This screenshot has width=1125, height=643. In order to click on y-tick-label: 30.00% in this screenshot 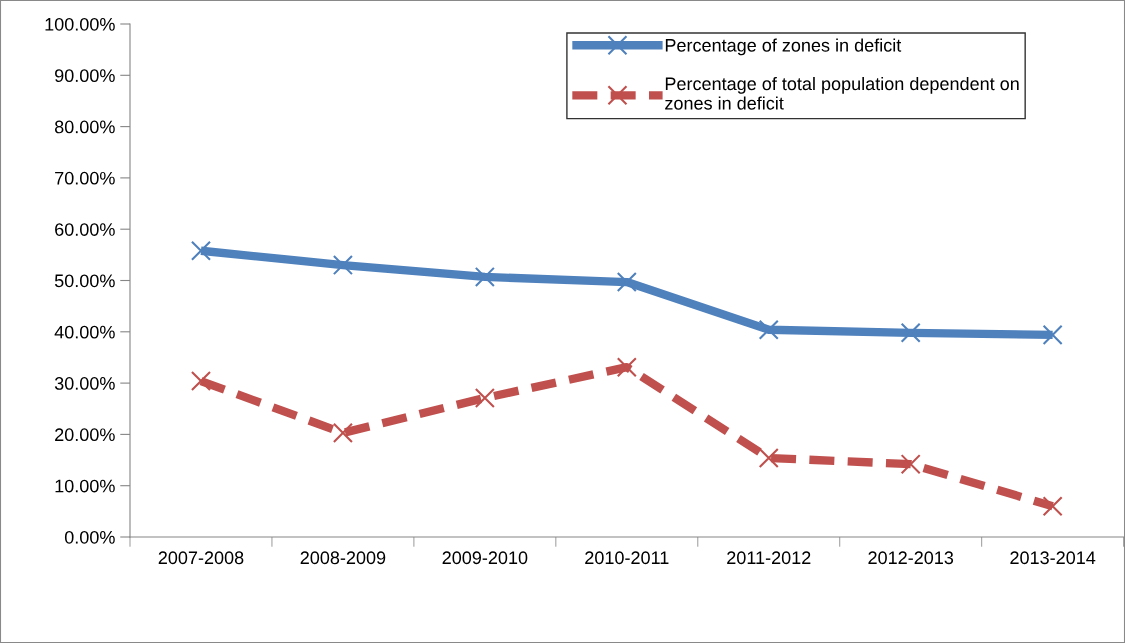, I will do `click(84, 383)`.